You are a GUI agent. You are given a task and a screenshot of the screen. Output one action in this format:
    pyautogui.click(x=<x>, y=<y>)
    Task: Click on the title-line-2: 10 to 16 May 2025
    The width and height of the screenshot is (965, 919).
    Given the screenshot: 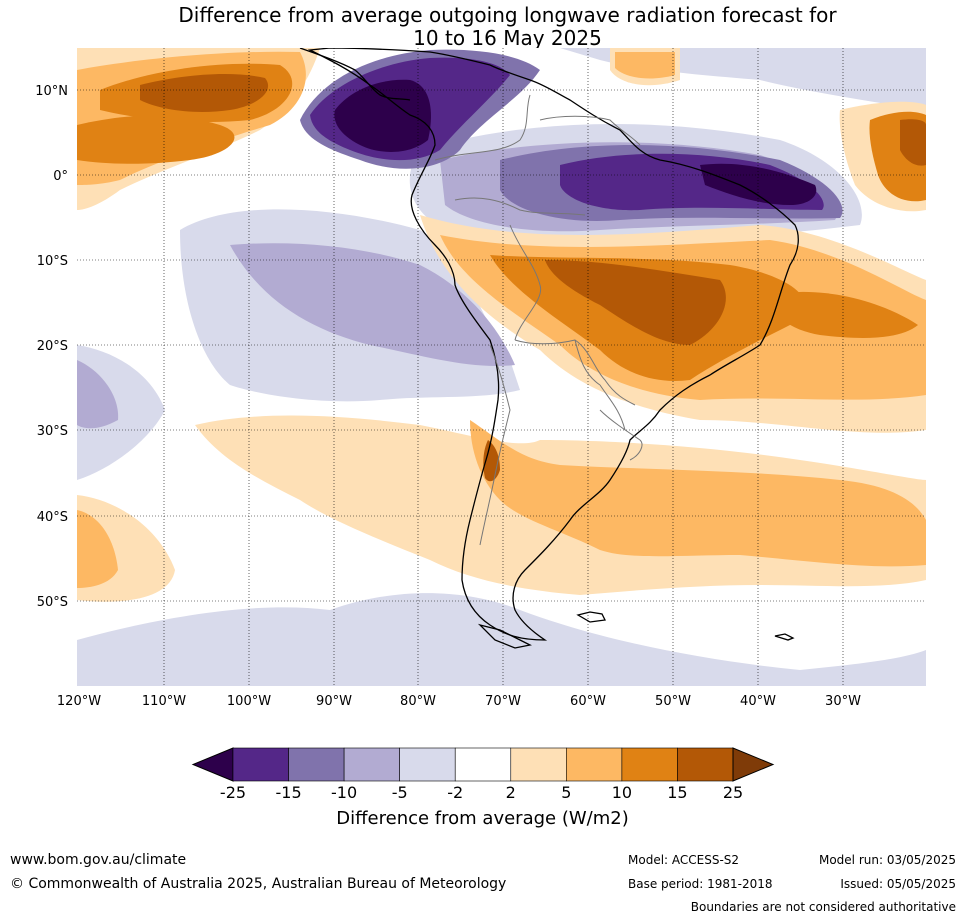 What is the action you would take?
    pyautogui.click(x=507, y=38)
    